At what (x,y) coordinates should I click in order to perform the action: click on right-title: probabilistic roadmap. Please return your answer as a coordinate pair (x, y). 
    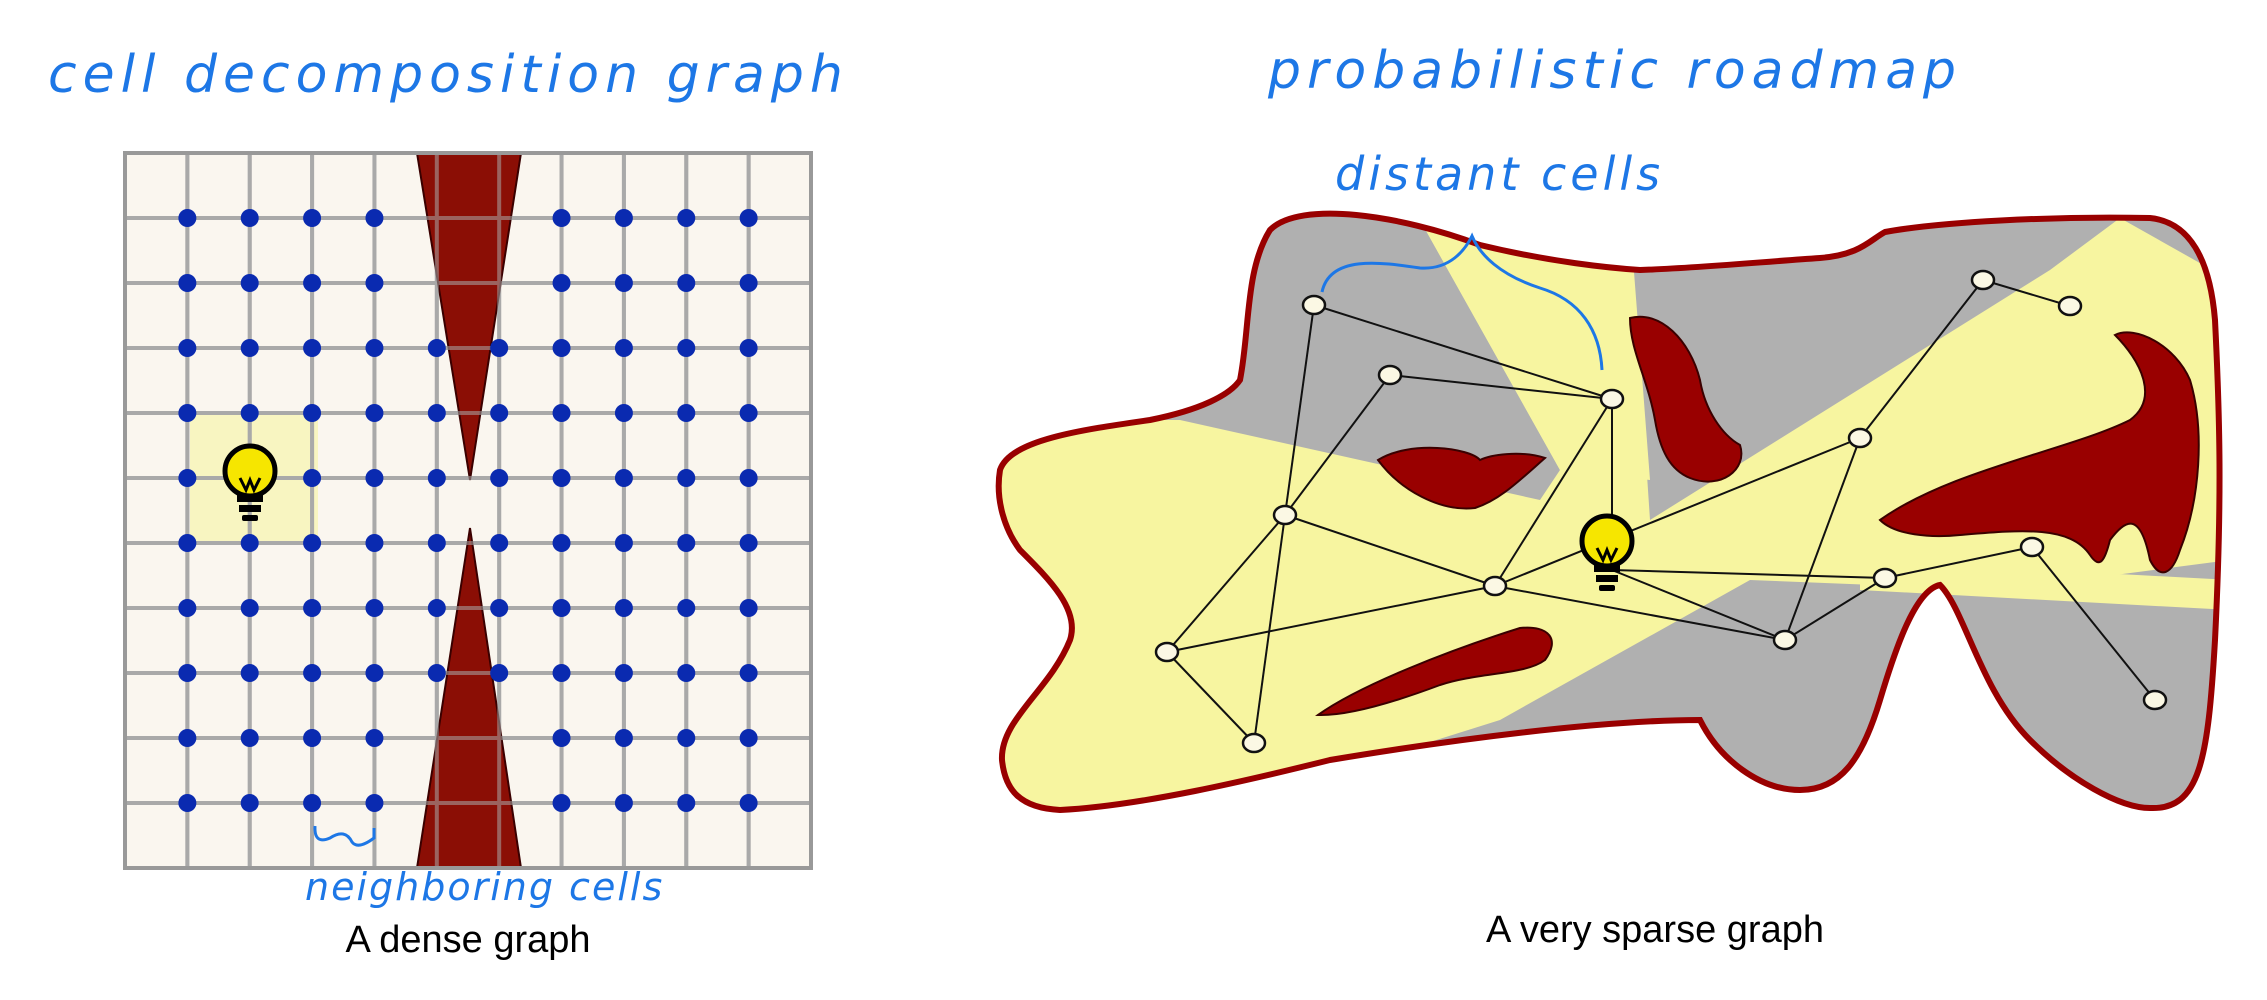
    Looking at the image, I should click on (1614, 71).